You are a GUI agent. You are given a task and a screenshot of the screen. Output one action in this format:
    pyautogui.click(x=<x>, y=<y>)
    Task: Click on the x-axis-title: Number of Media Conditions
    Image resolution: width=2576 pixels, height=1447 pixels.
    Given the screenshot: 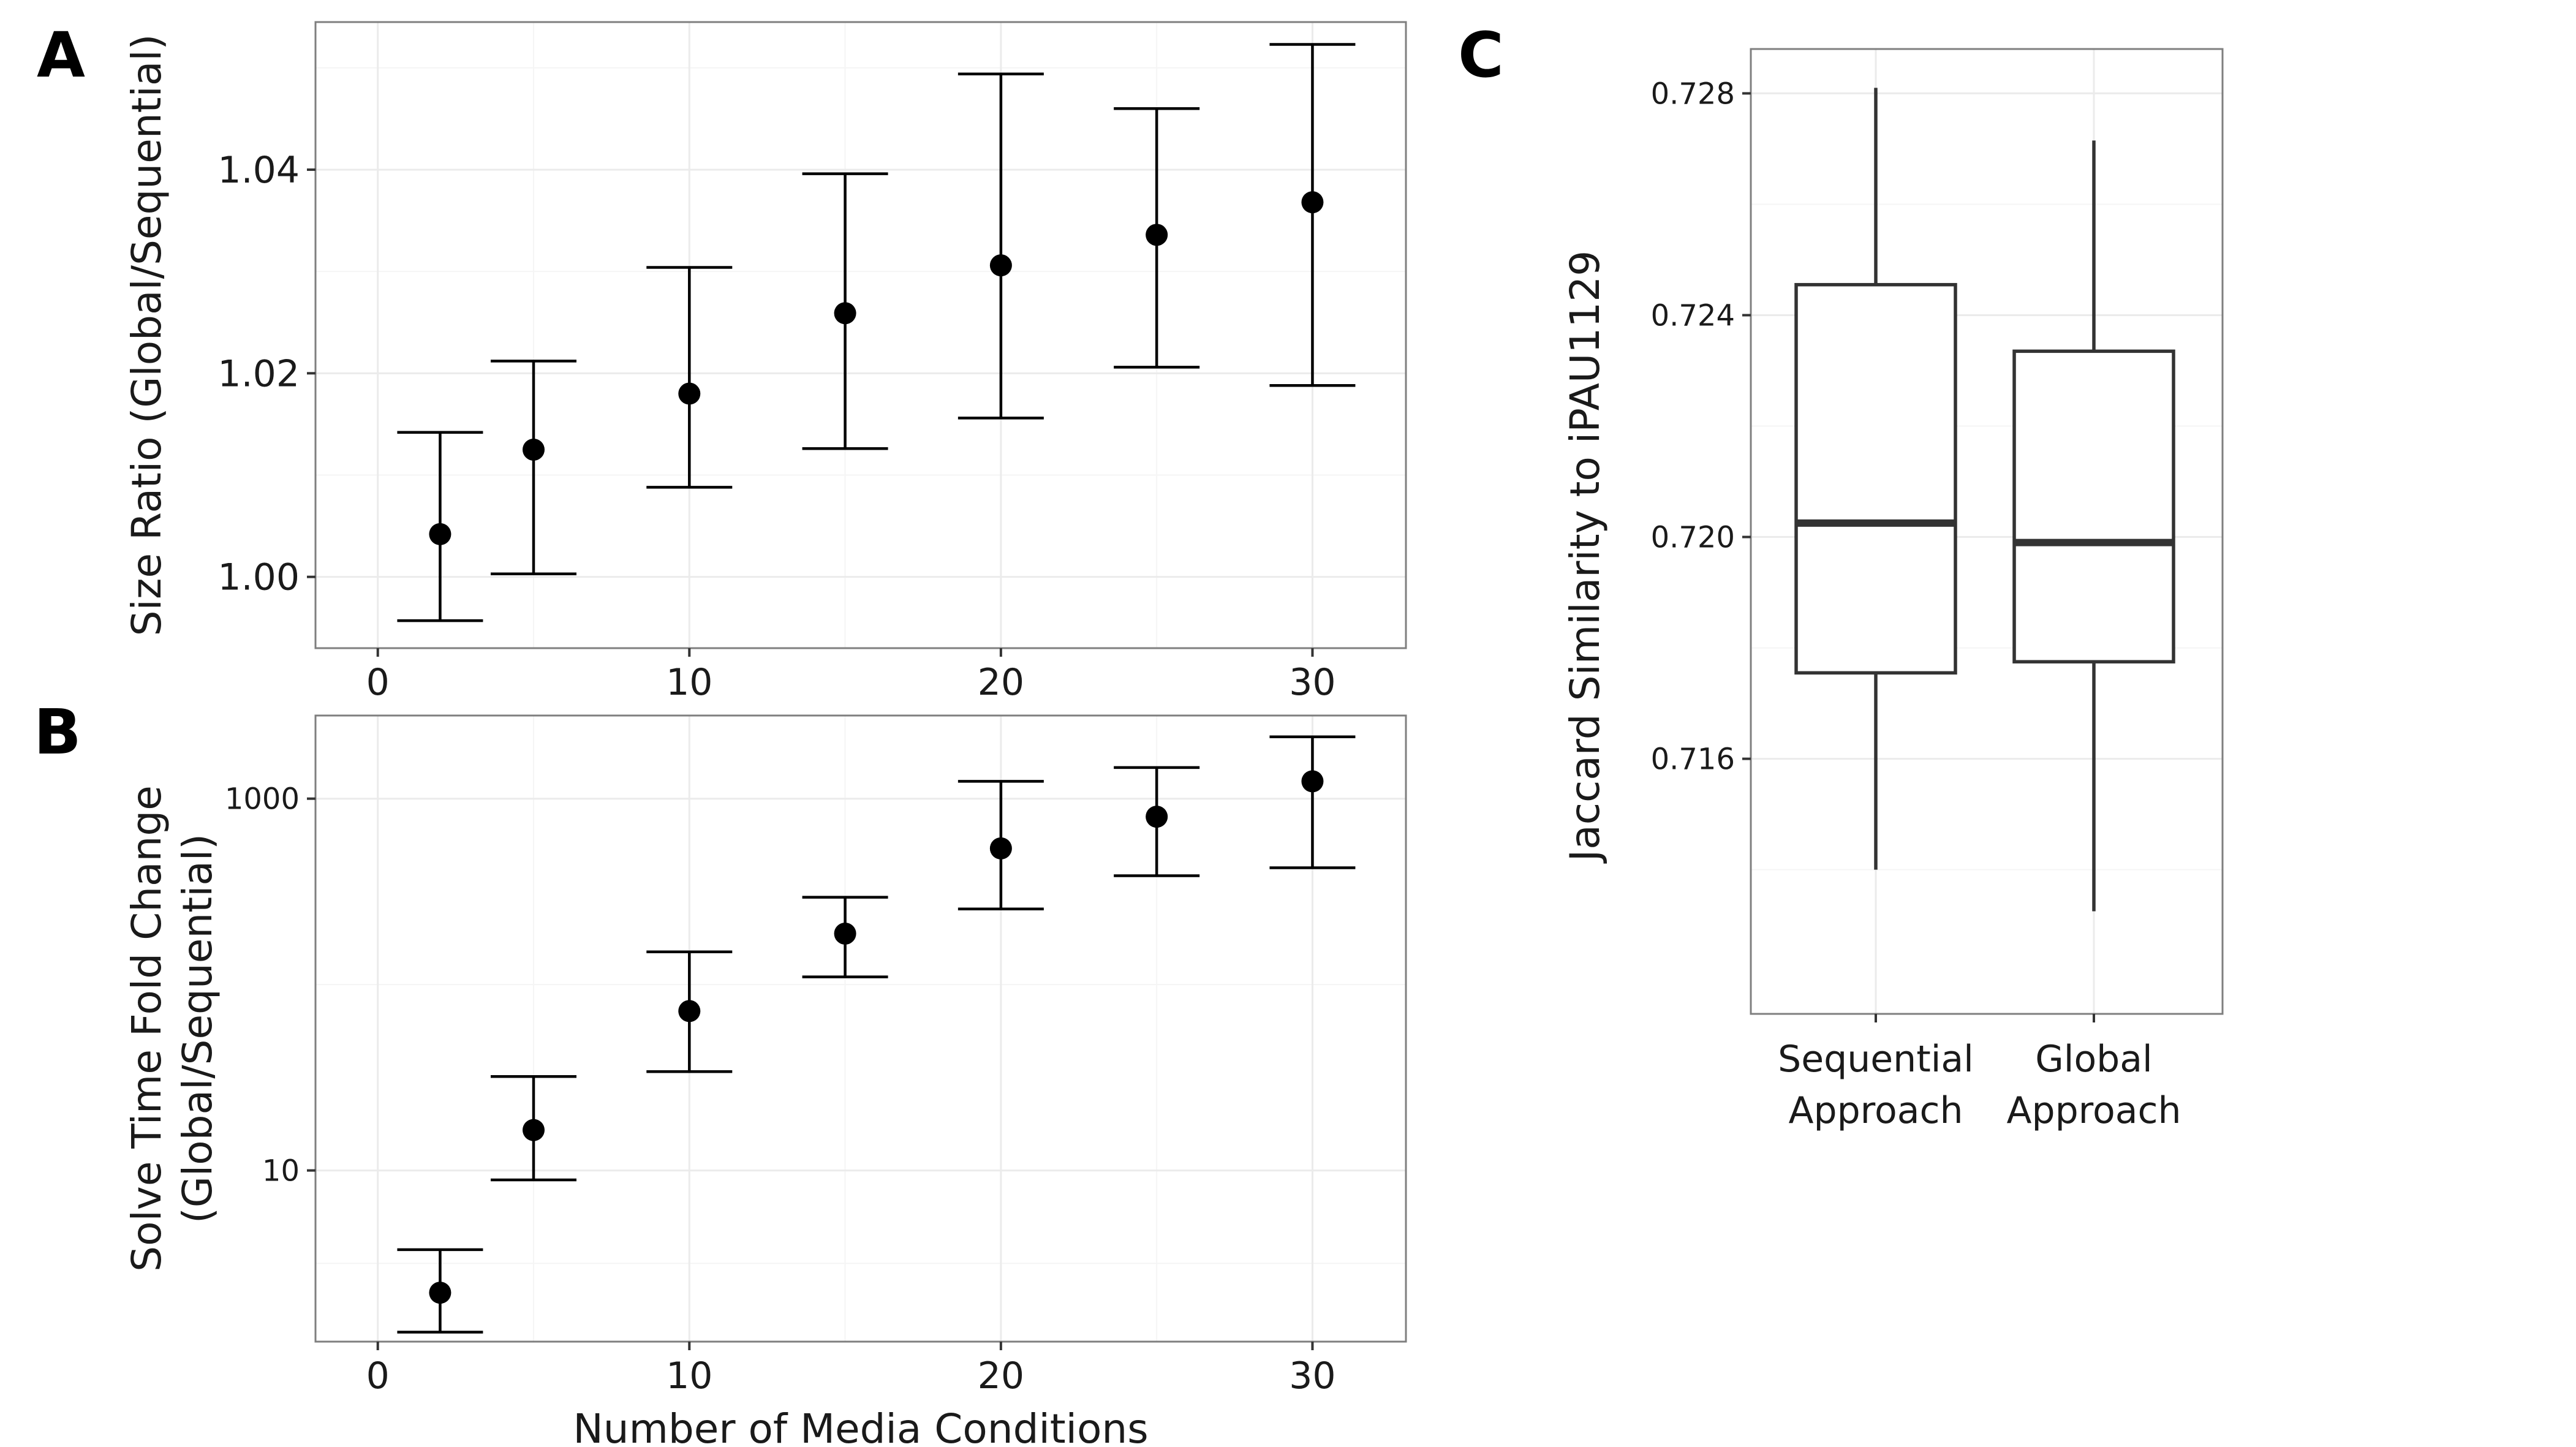 What is the action you would take?
    pyautogui.click(x=860, y=1426)
    